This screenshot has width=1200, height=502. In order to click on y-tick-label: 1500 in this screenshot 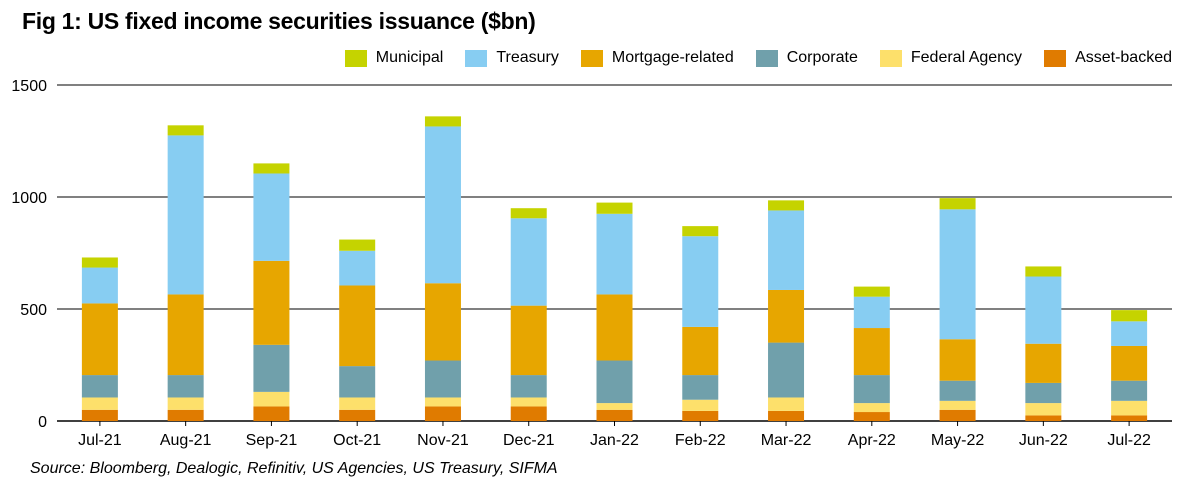, I will do `click(29, 86)`.